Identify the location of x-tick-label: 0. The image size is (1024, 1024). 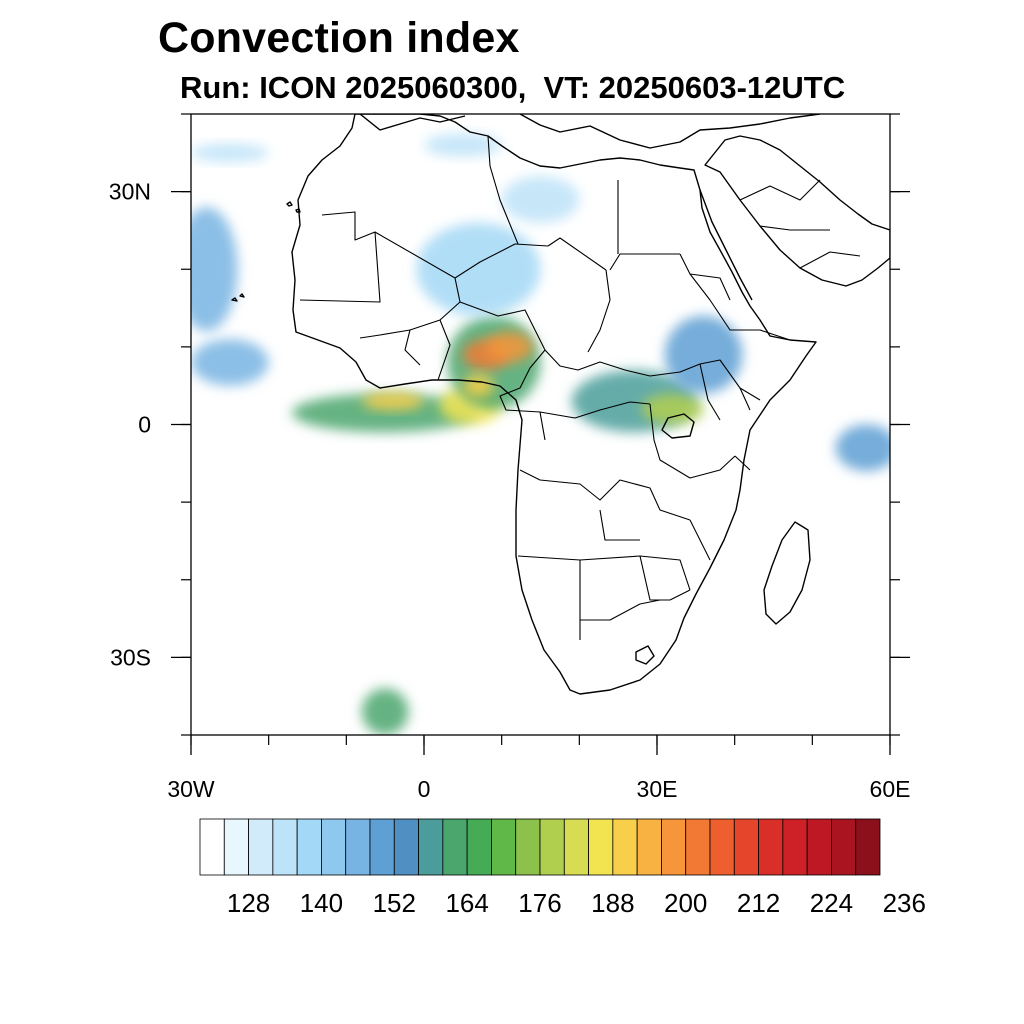
(424, 789).